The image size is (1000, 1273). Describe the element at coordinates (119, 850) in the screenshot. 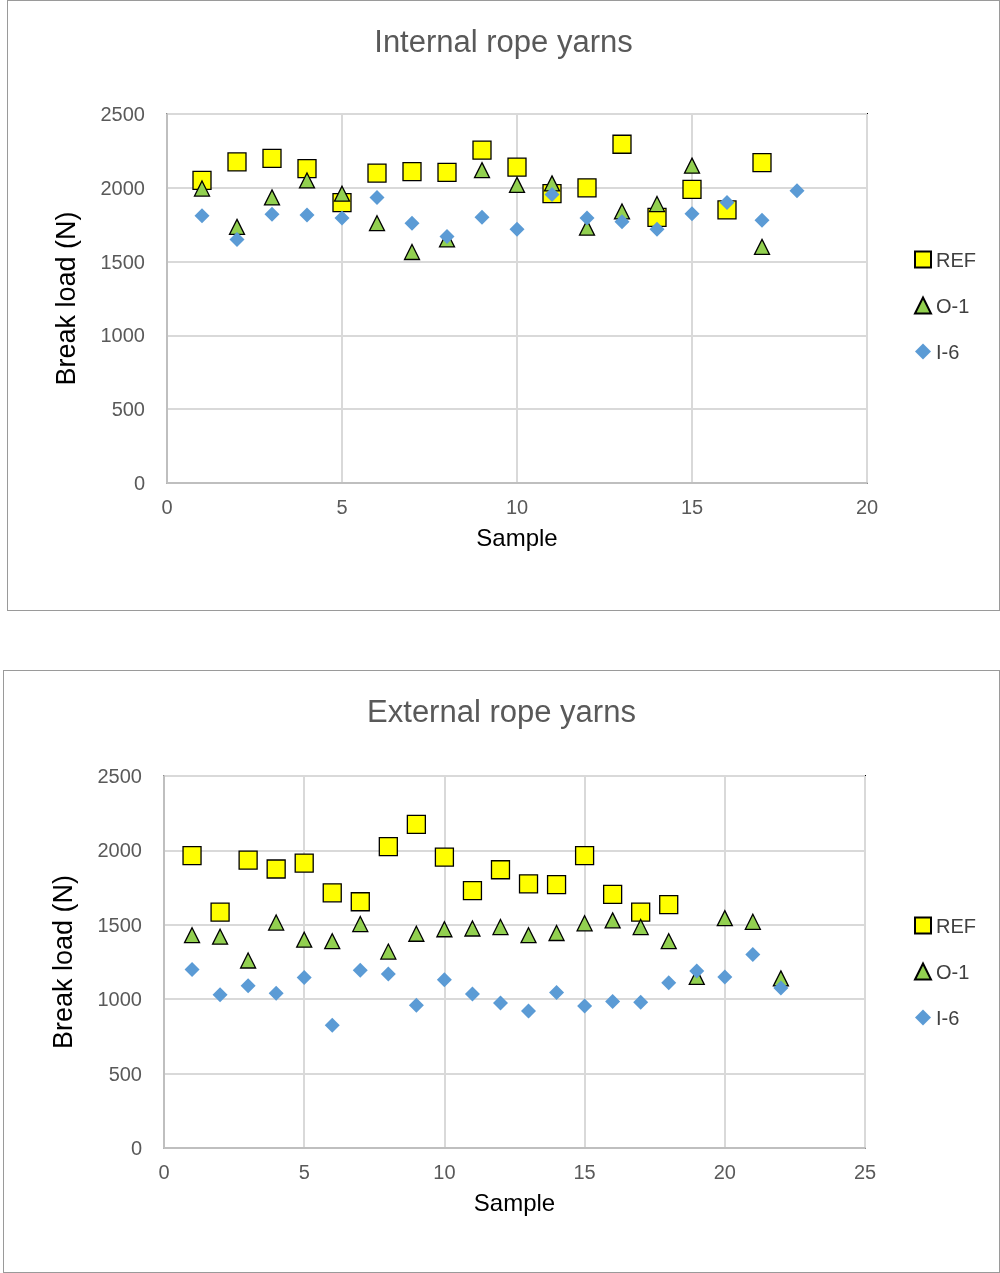

I see `y-tick-label: 2000` at that location.